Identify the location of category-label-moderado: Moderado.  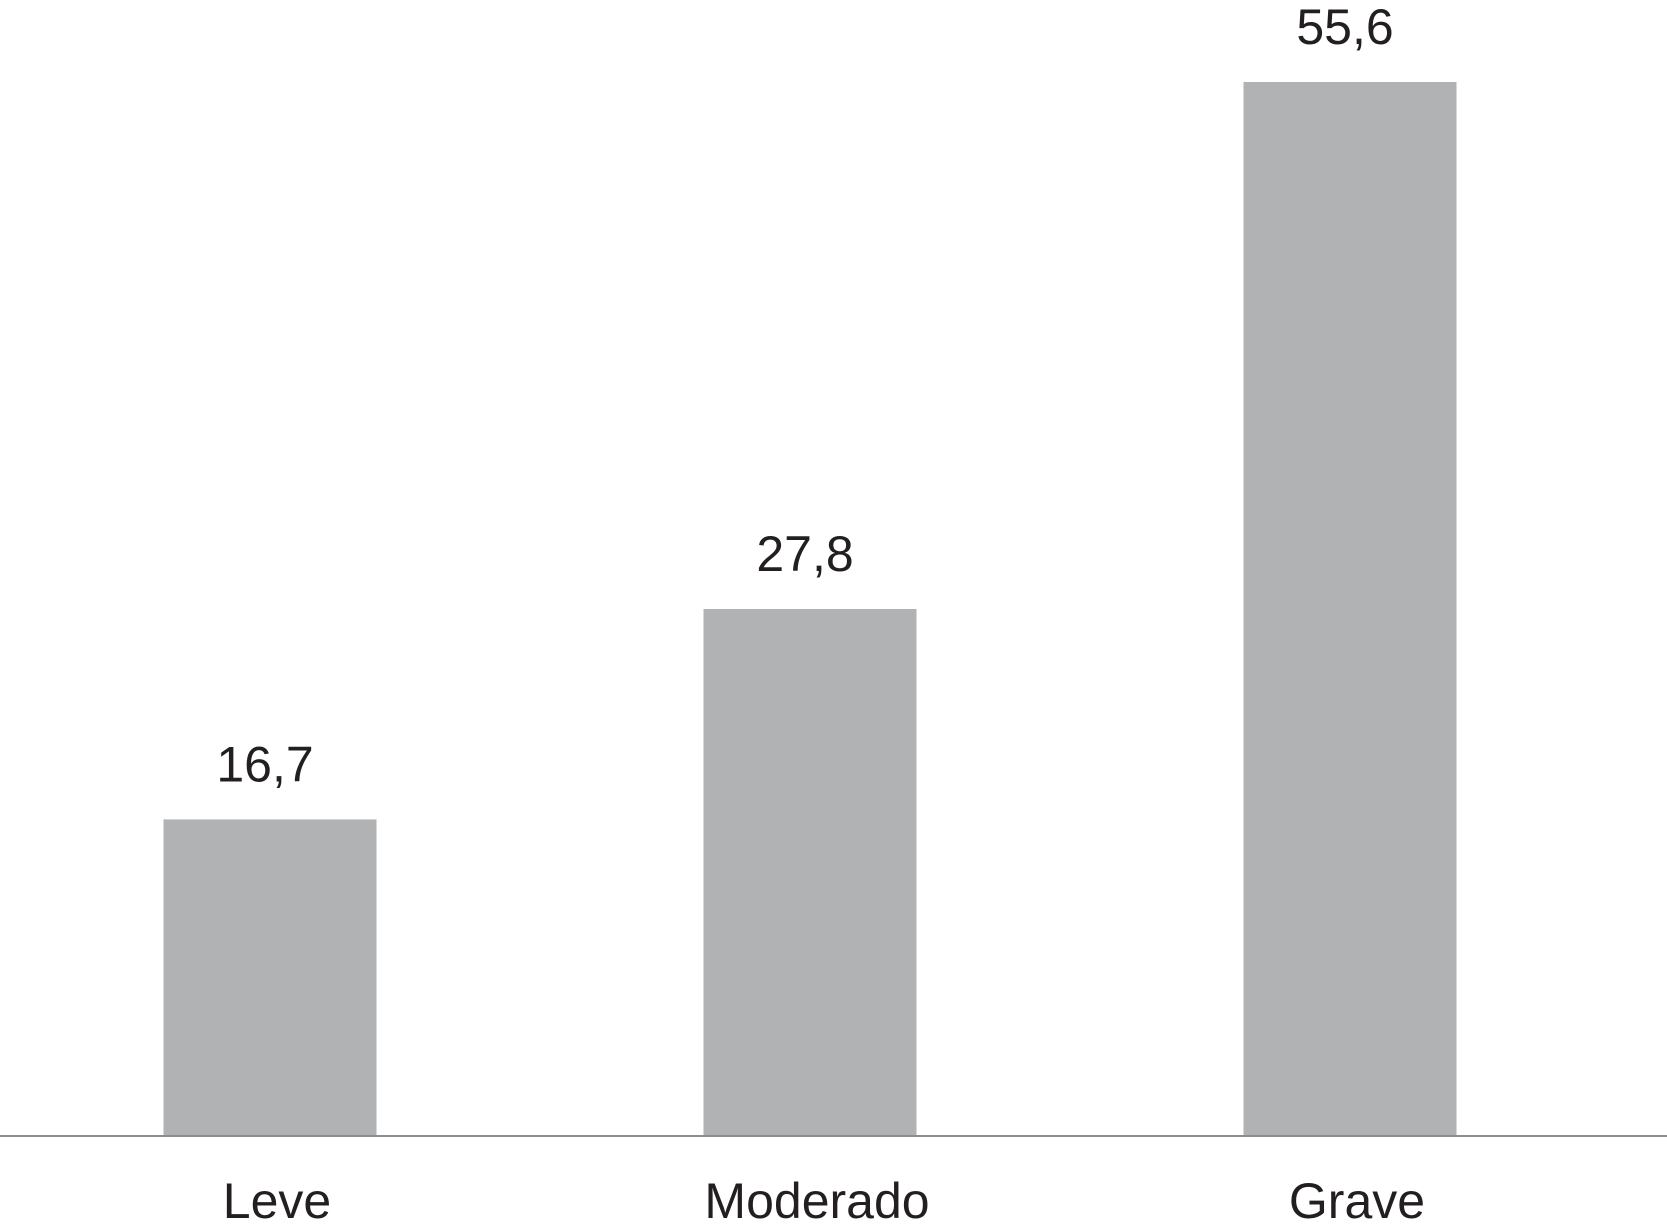
(816, 1201).